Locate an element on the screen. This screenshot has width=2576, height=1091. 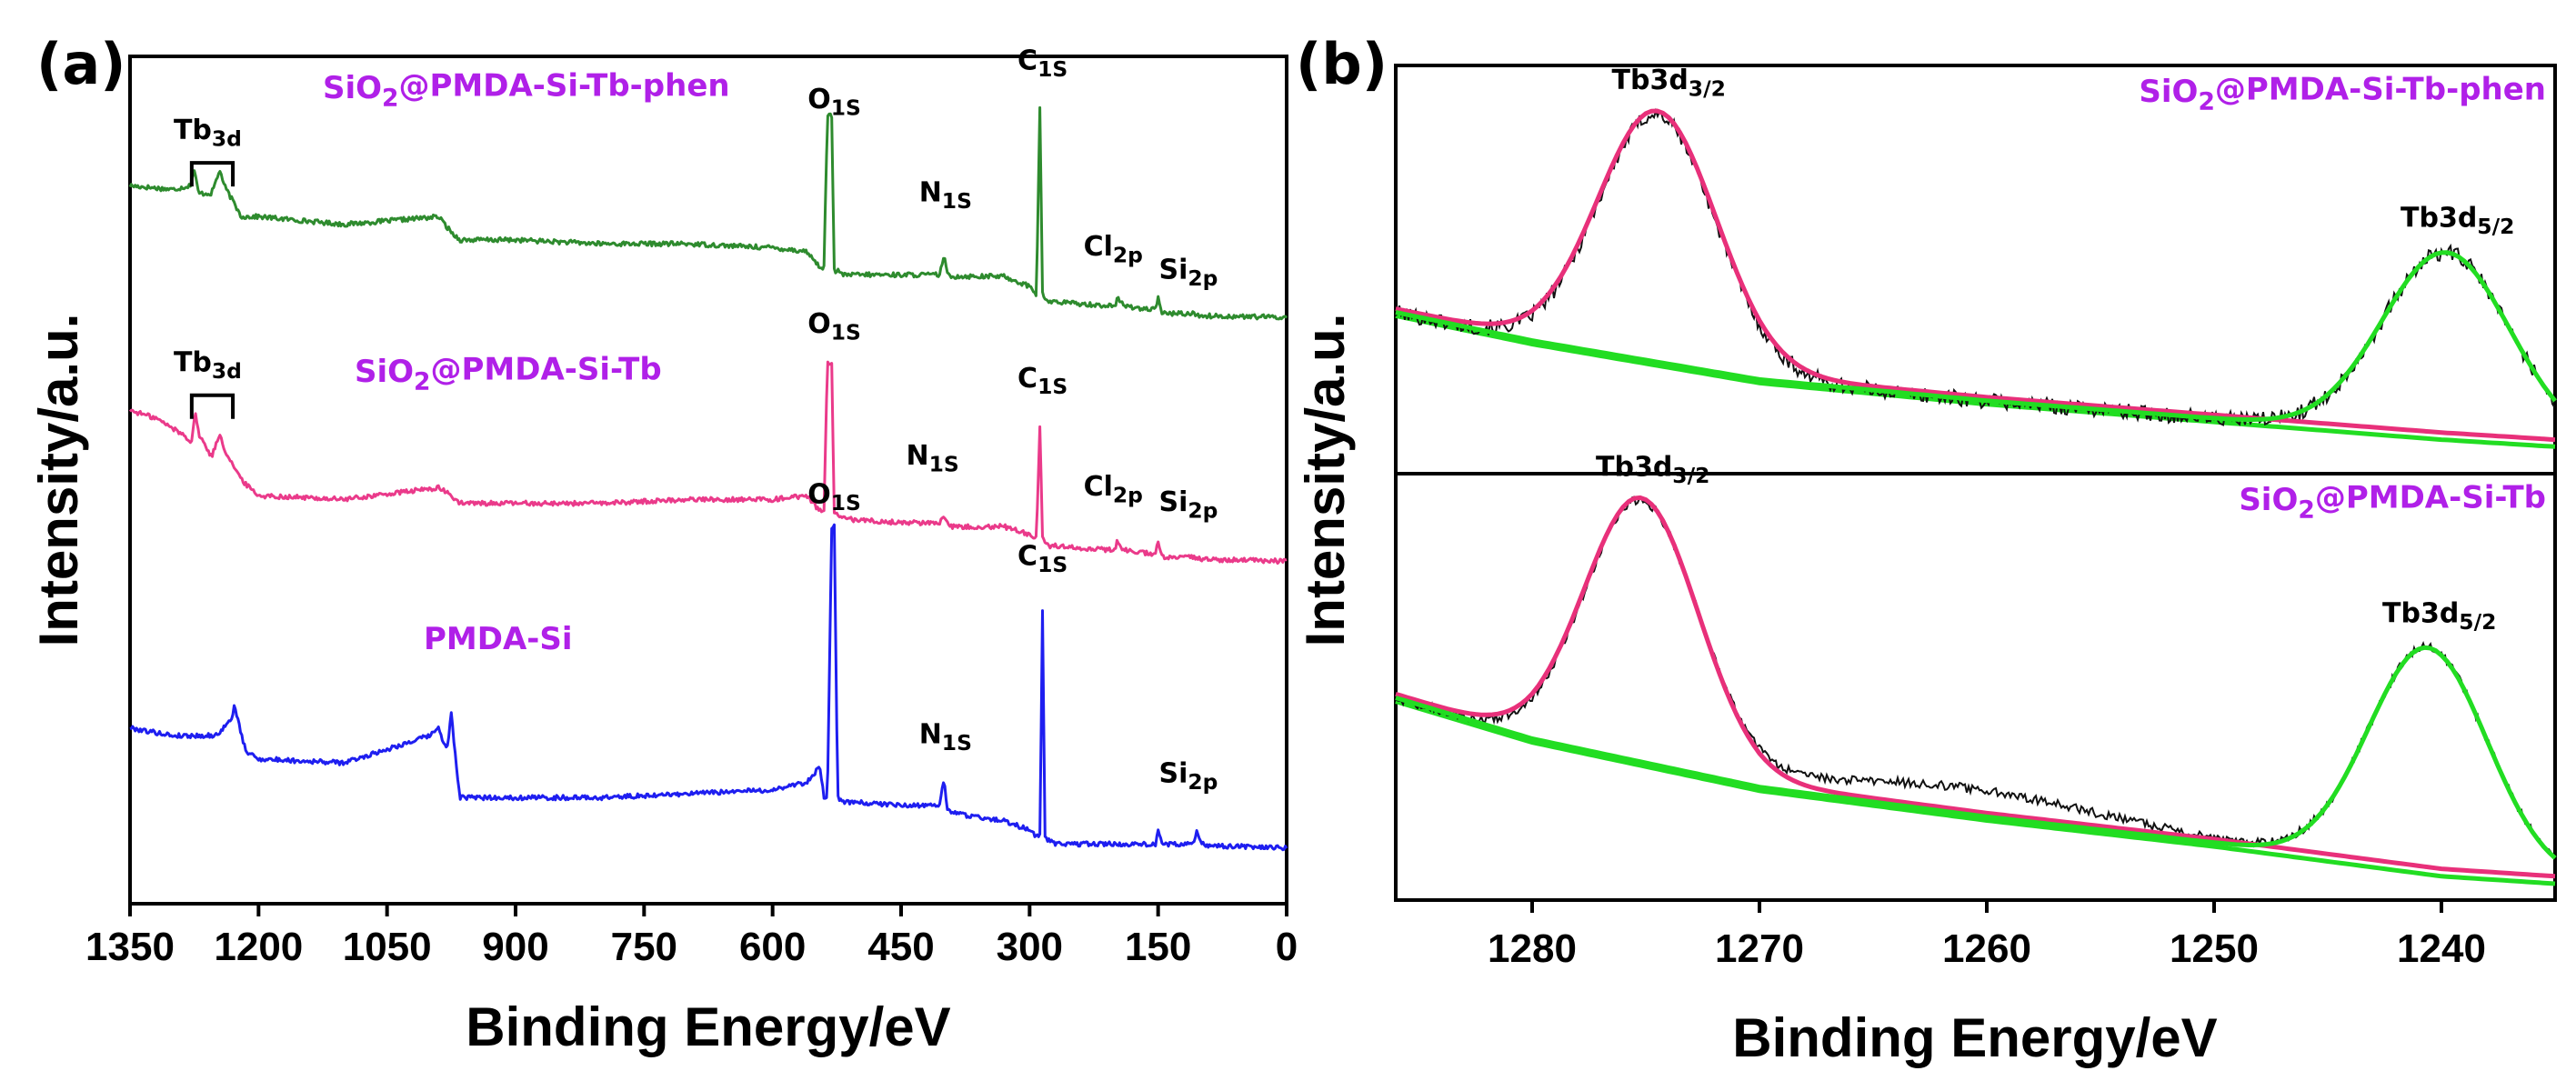
a-xtick-label: 900 is located at coordinates (515, 947).